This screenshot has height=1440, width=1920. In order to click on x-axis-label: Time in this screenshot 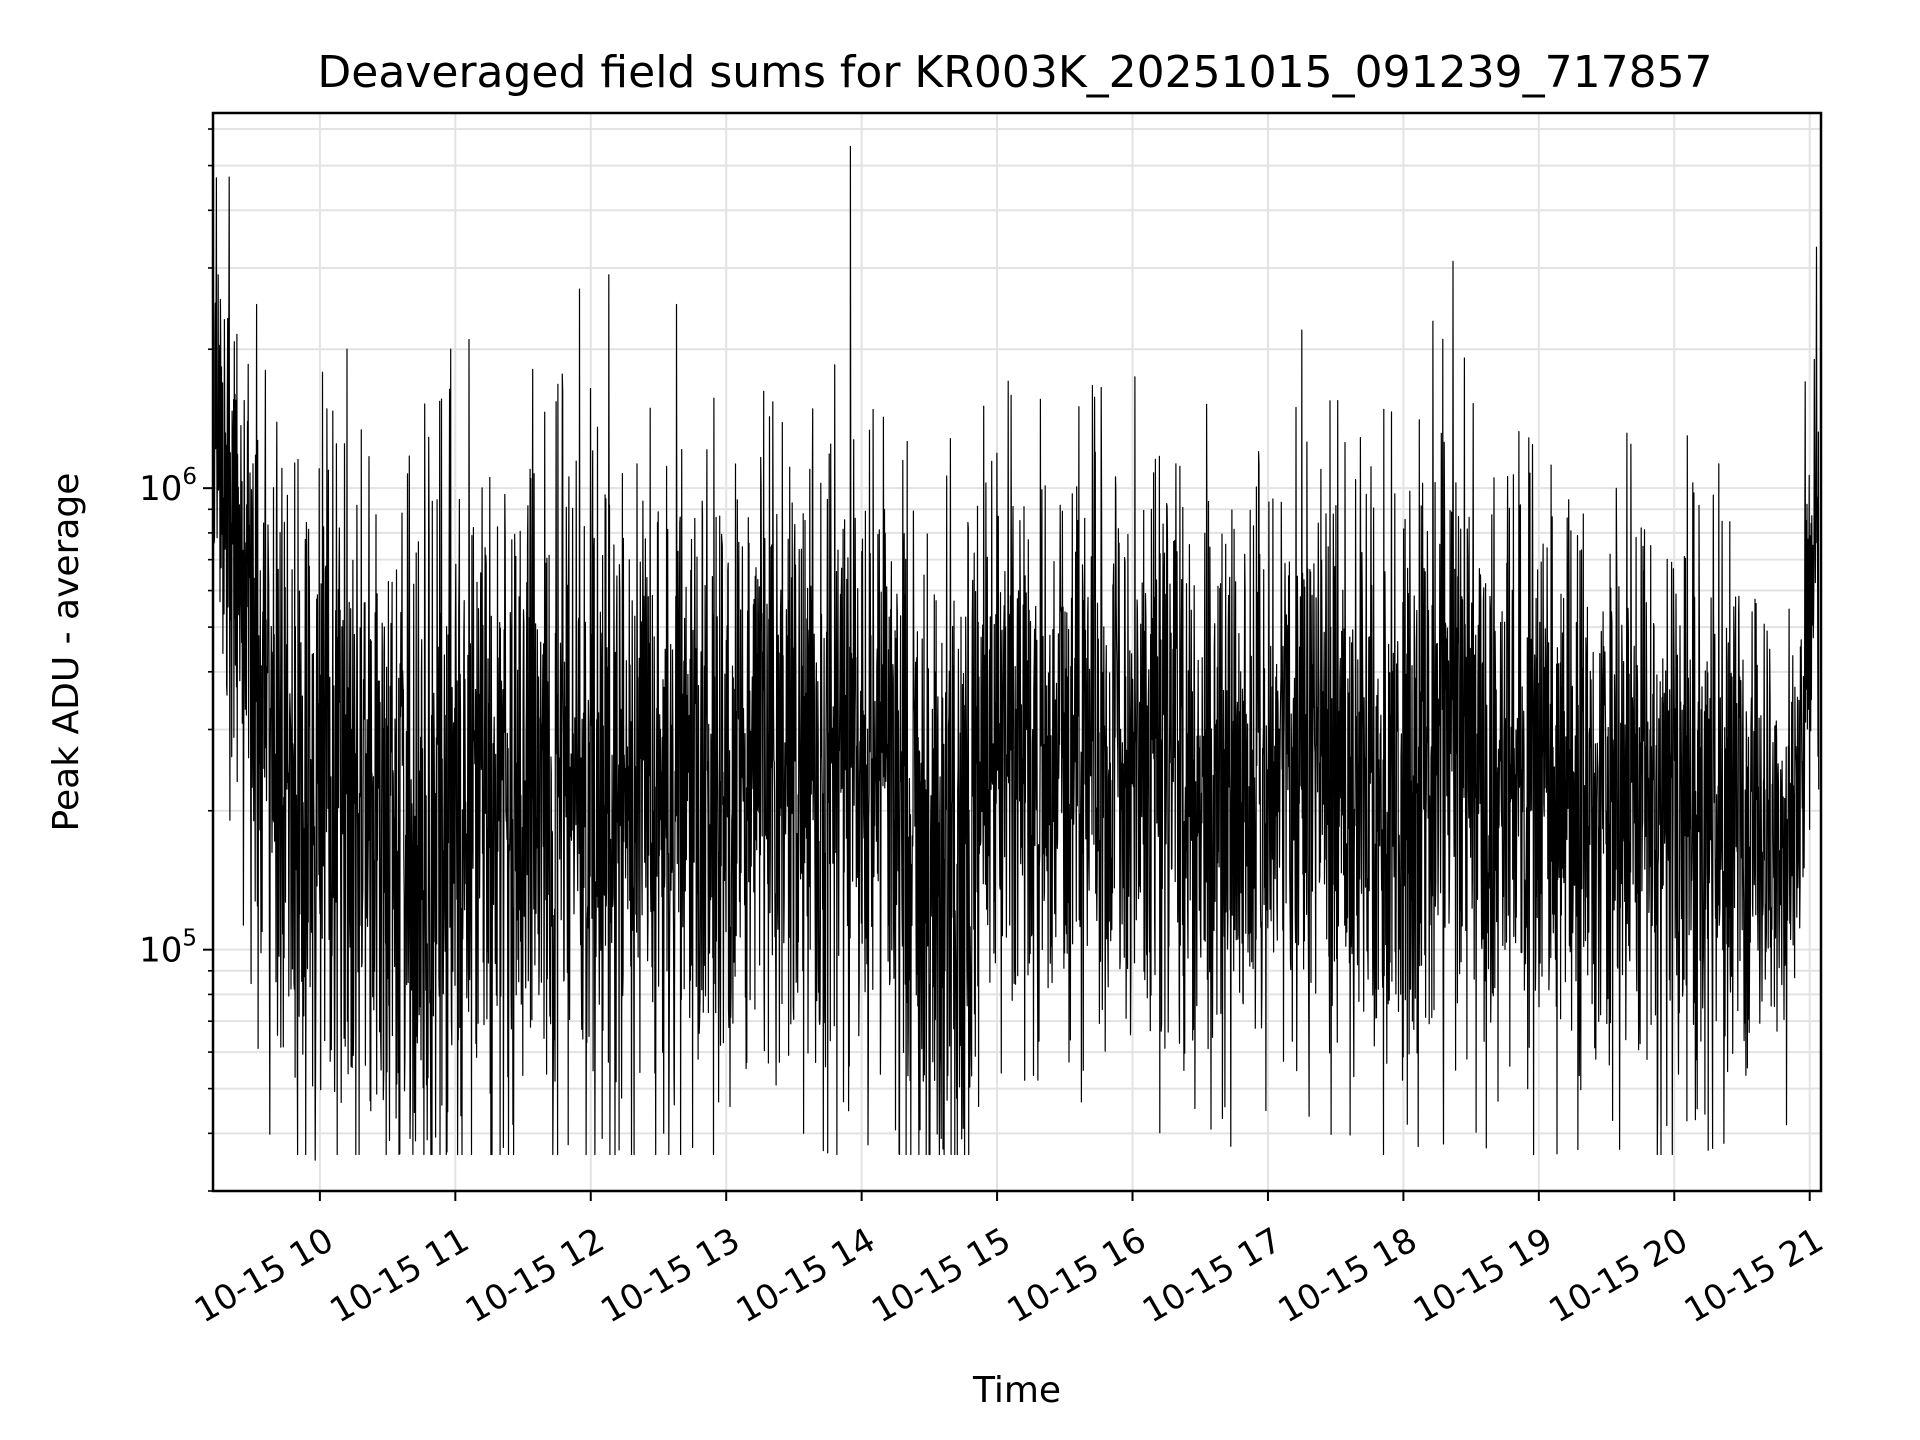, I will do `click(1016, 1390)`.